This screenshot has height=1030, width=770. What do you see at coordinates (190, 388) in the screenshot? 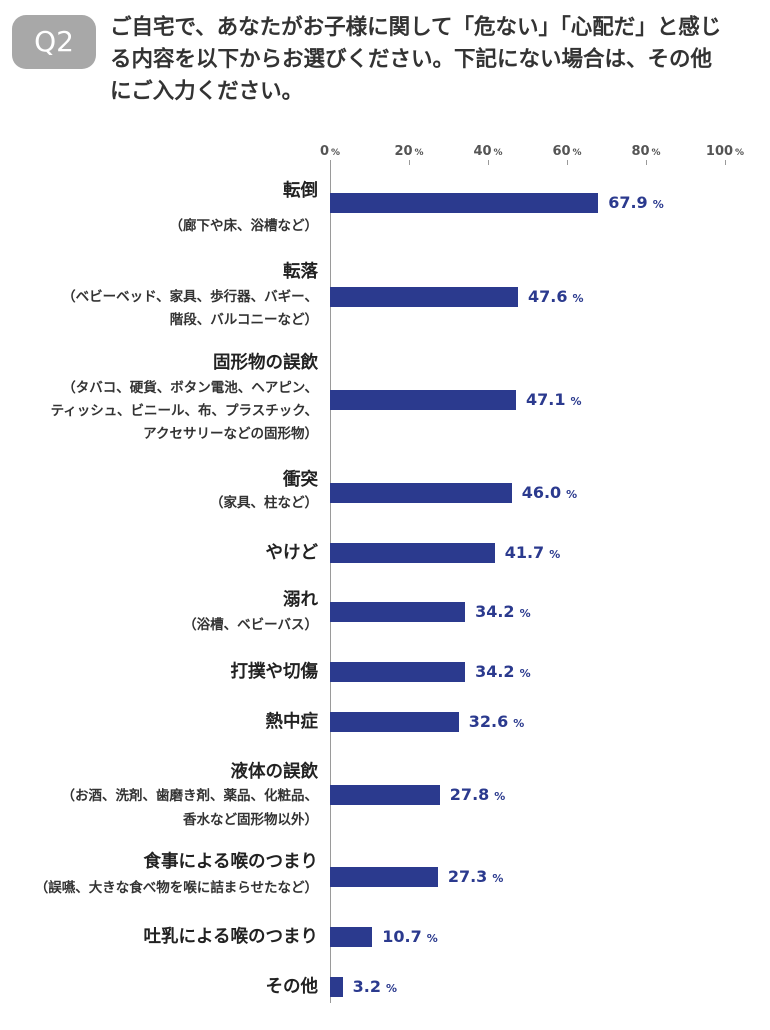
I see `category-note: （タバコ、硬貨、ボタン電池、ヘアピン、` at bounding box center [190, 388].